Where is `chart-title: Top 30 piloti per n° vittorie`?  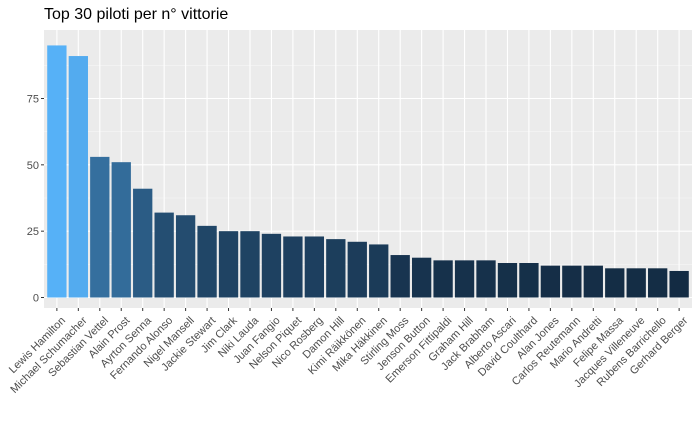 chart-title: Top 30 piloti per n° vittorie is located at coordinates (136, 14).